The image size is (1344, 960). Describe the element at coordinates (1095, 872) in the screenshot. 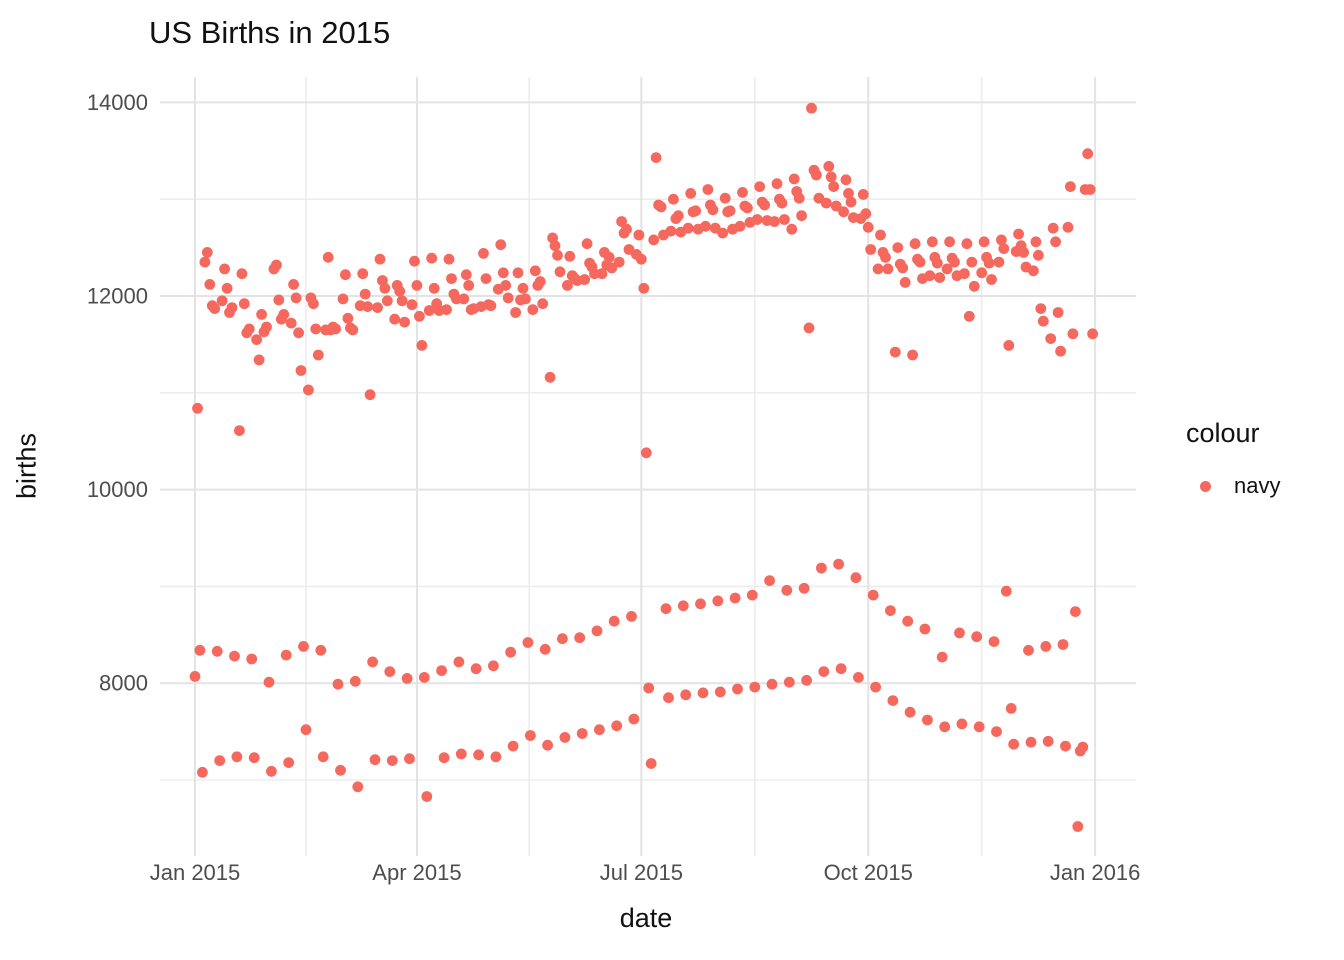

I see `x-tick-label: Jan 2016` at that location.